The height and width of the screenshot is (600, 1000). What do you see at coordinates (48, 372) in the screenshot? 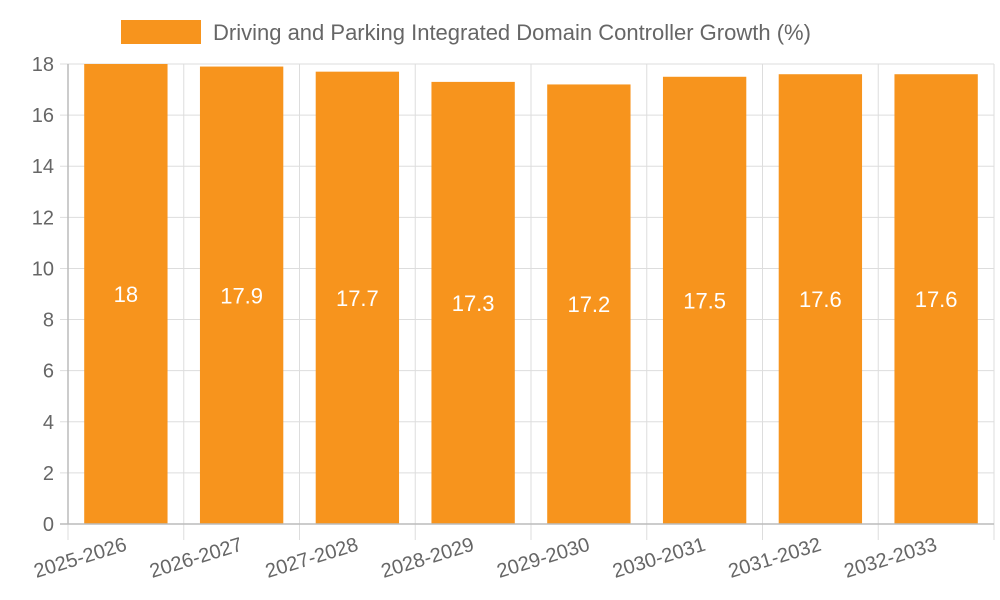
I see `y-tick-label: 6` at bounding box center [48, 372].